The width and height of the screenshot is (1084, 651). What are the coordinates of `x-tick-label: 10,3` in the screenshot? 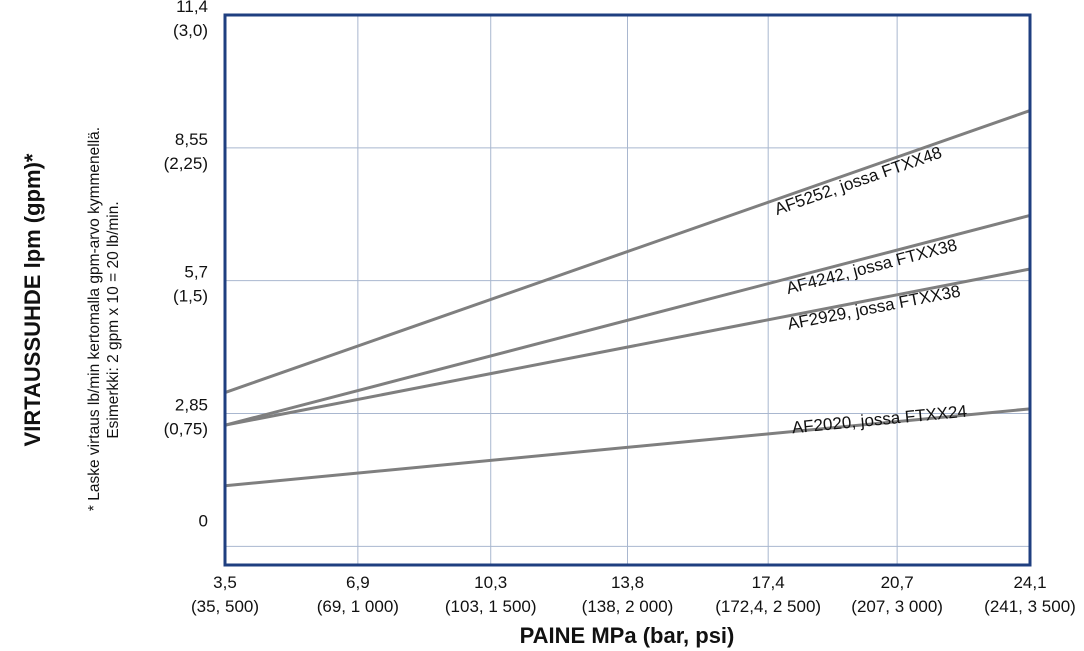 It's located at (490, 582).